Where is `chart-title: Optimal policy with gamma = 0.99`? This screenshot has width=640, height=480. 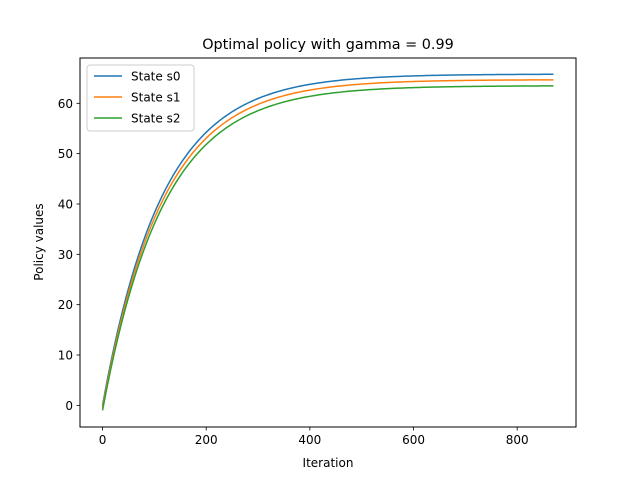
chart-title: Optimal policy with gamma = 0.99 is located at coordinates (328, 45).